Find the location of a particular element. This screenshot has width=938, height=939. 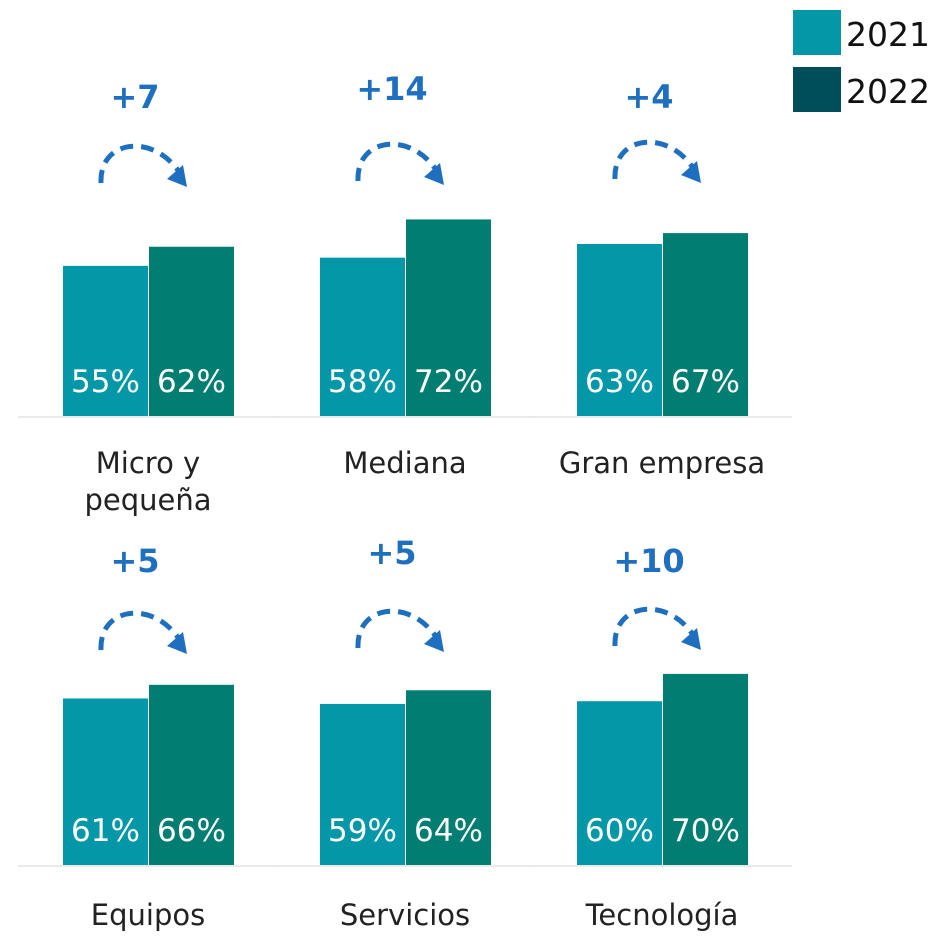

bar-label-servicios-2022: 64% is located at coordinates (448, 831).